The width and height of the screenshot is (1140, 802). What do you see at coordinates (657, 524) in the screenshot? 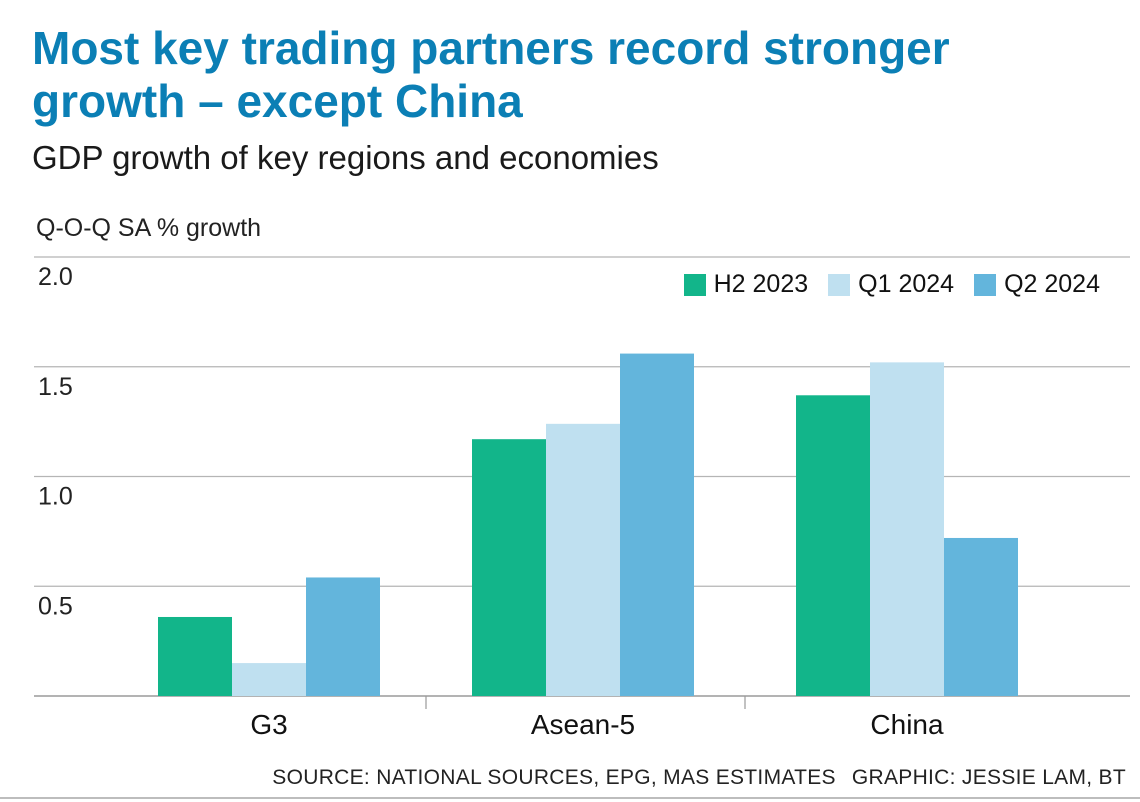
I see `bar-asean-5-q2-2024` at bounding box center [657, 524].